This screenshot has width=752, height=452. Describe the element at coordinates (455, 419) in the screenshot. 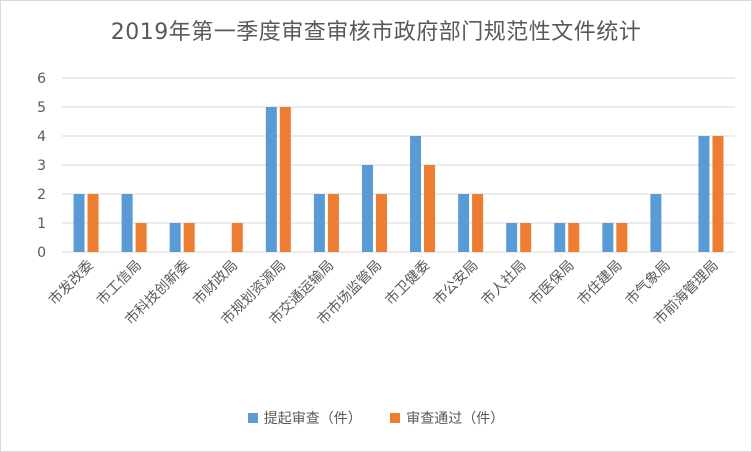

I see `legend-label-approved: 审查通过（件）` at that location.